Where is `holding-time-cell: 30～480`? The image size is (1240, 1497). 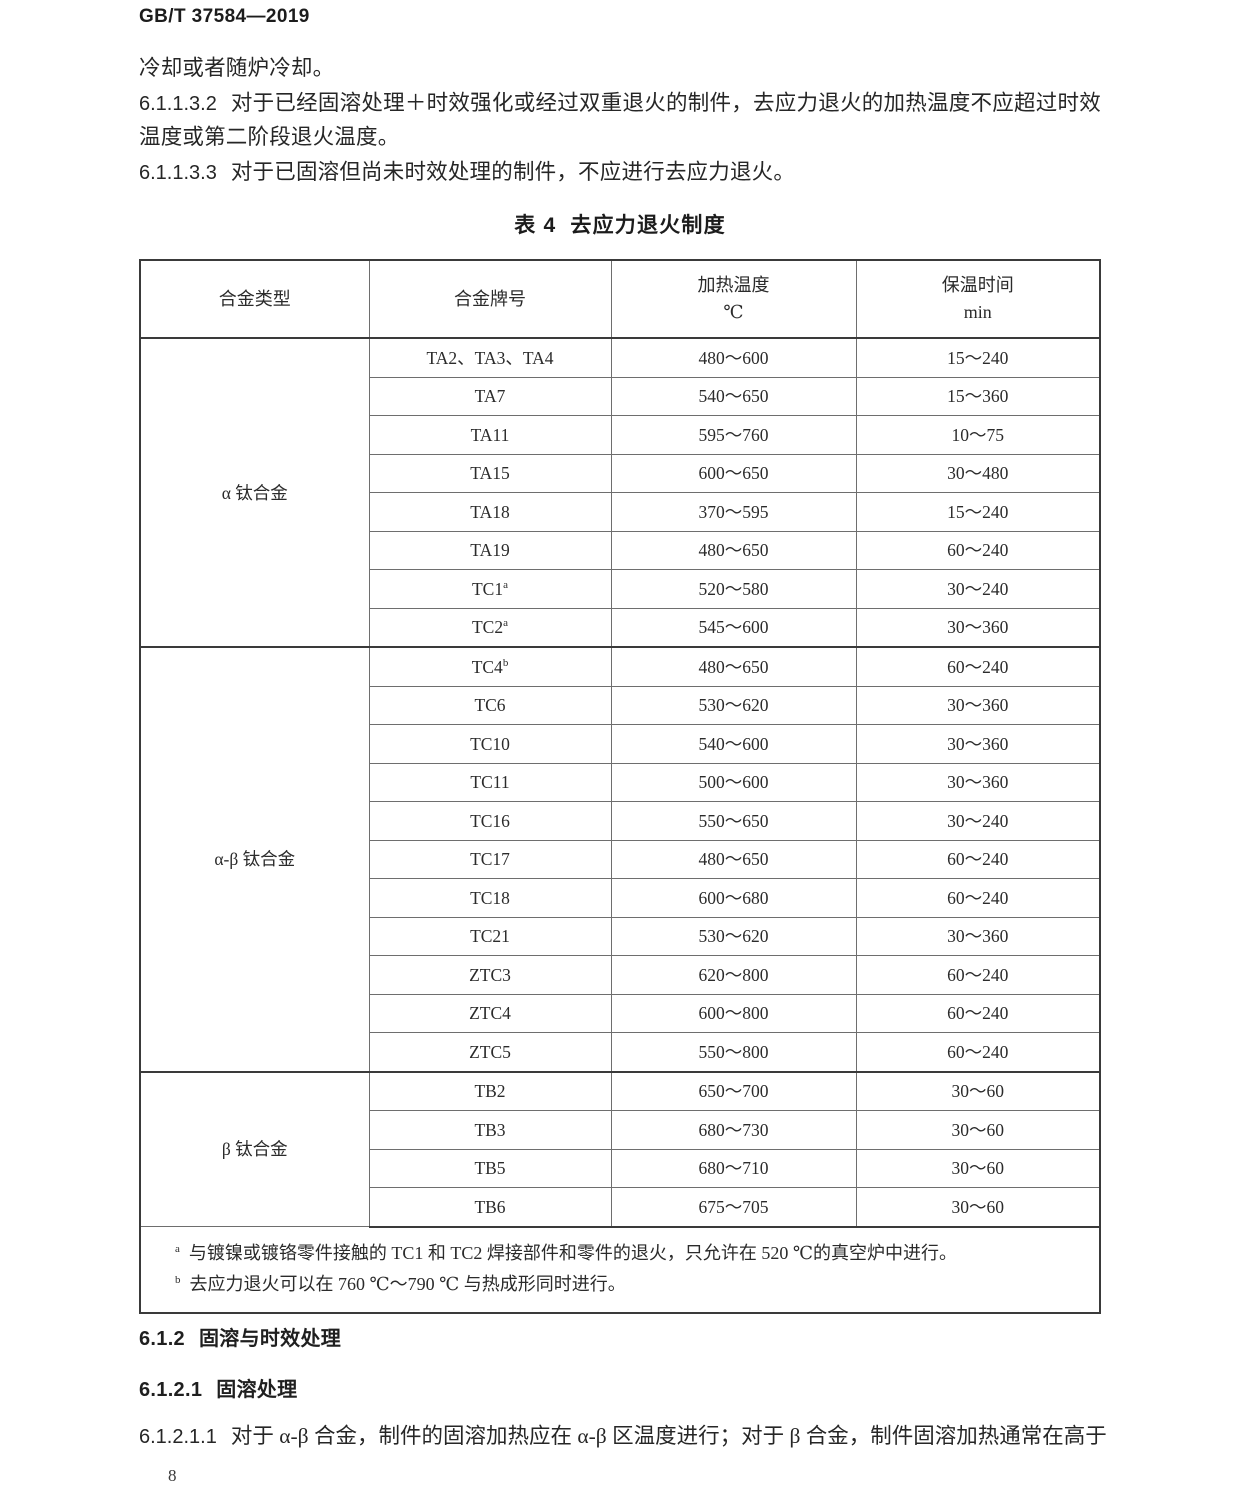
holding-time-cell: 30～480 is located at coordinates (978, 473).